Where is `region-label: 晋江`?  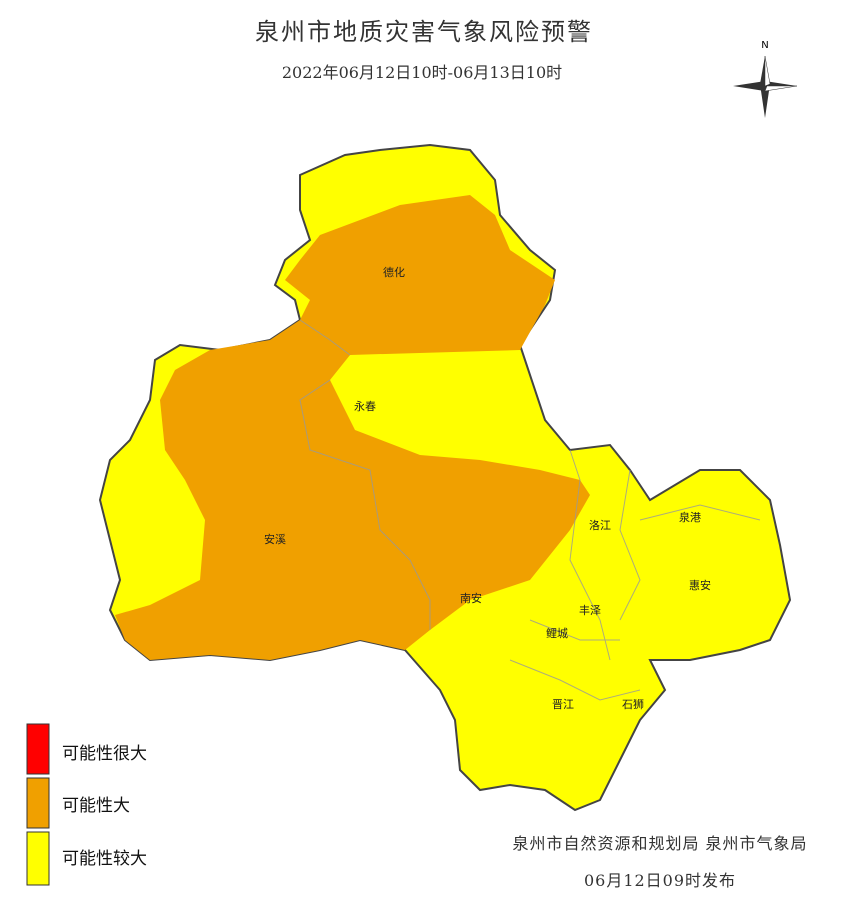
region-label: 晋江 is located at coordinates (563, 704).